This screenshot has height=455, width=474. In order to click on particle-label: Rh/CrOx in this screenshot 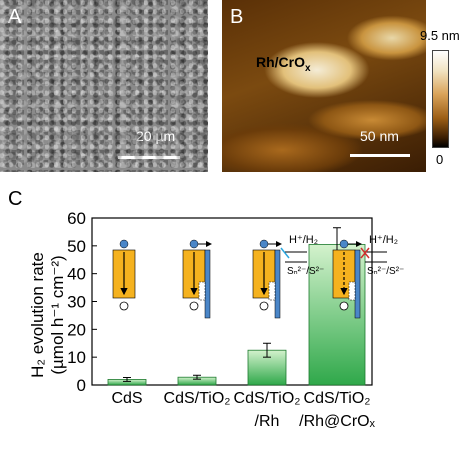, I will do `click(283, 64)`.